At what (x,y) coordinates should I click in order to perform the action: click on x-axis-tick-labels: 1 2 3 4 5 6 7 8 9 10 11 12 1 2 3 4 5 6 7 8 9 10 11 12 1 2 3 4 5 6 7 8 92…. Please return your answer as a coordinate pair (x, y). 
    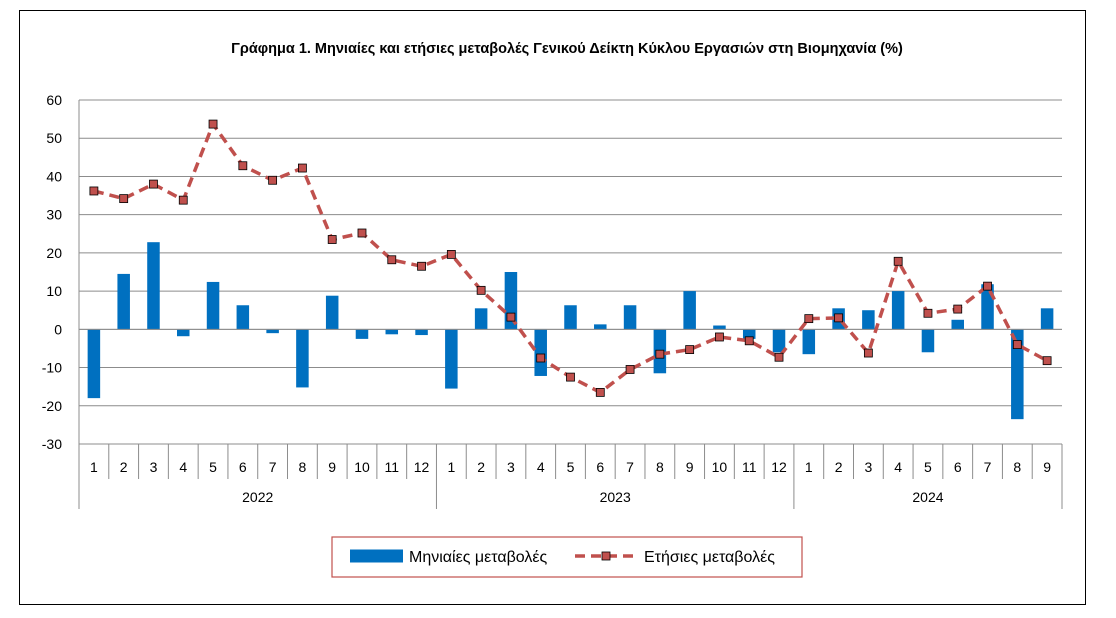
    Looking at the image, I should click on (570, 476).